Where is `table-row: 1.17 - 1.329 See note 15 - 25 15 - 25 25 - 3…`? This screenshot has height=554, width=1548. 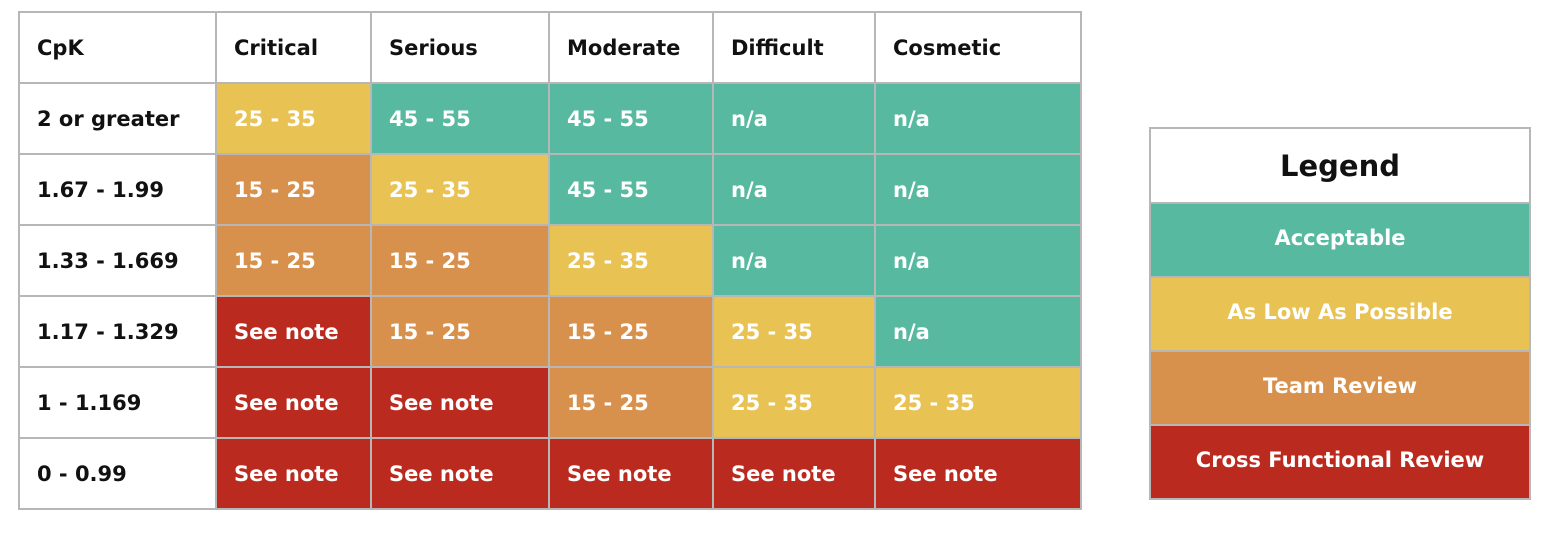 table-row: 1.17 - 1.329 See note 15 - 25 15 - 25 25 - 3… is located at coordinates (550, 331).